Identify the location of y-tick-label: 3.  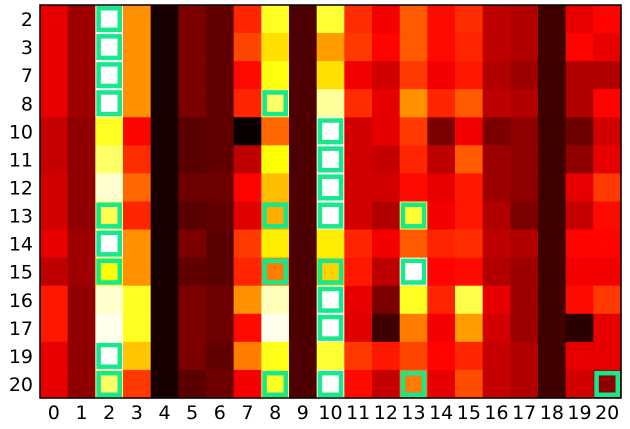
(27, 48).